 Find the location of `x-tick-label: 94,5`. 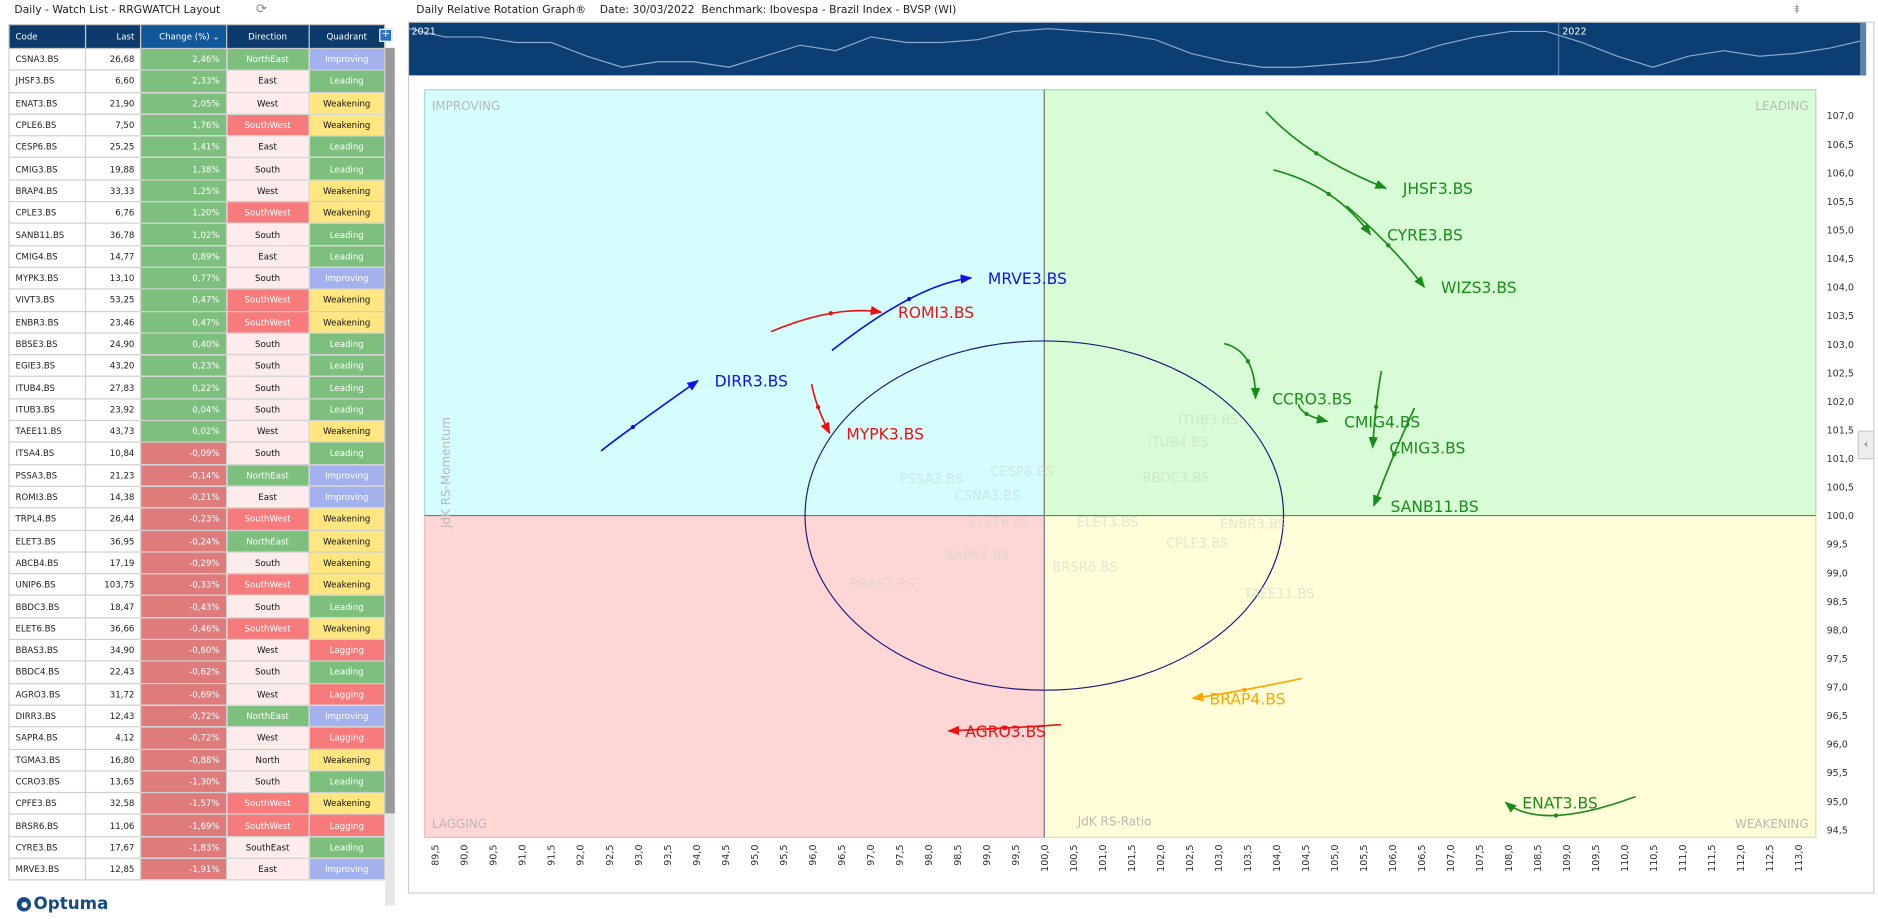

x-tick-label: 94,5 is located at coordinates (726, 855).